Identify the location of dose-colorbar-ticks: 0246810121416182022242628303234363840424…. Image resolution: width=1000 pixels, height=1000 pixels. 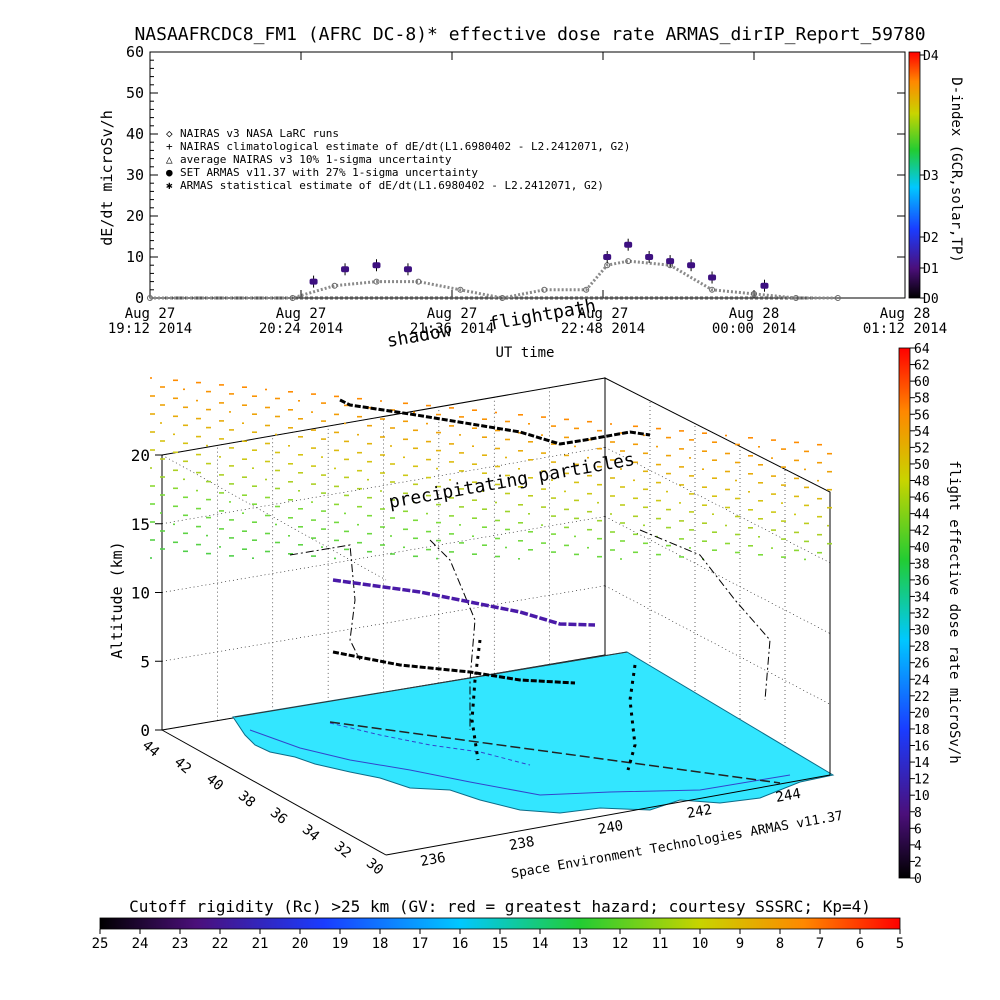
(920, 614).